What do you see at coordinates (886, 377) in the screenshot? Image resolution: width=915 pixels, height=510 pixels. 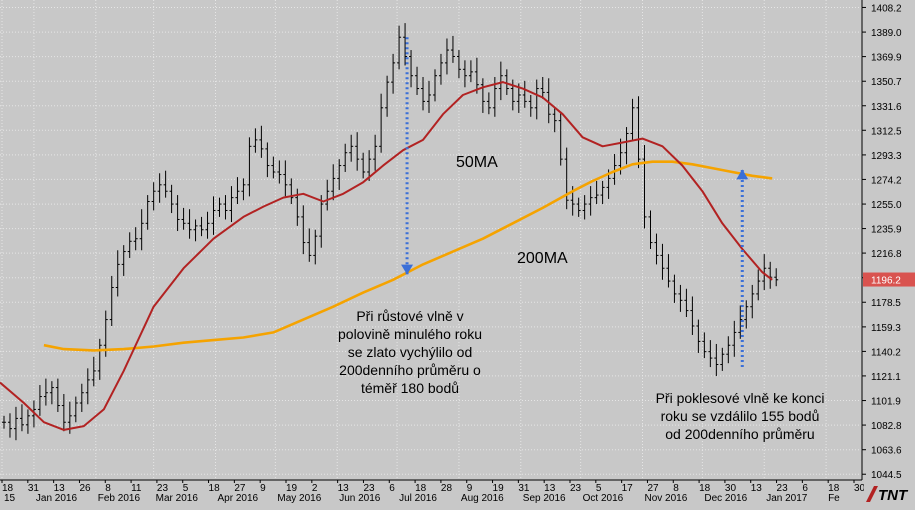 I see `y-tick-label: 1121.1` at bounding box center [886, 377].